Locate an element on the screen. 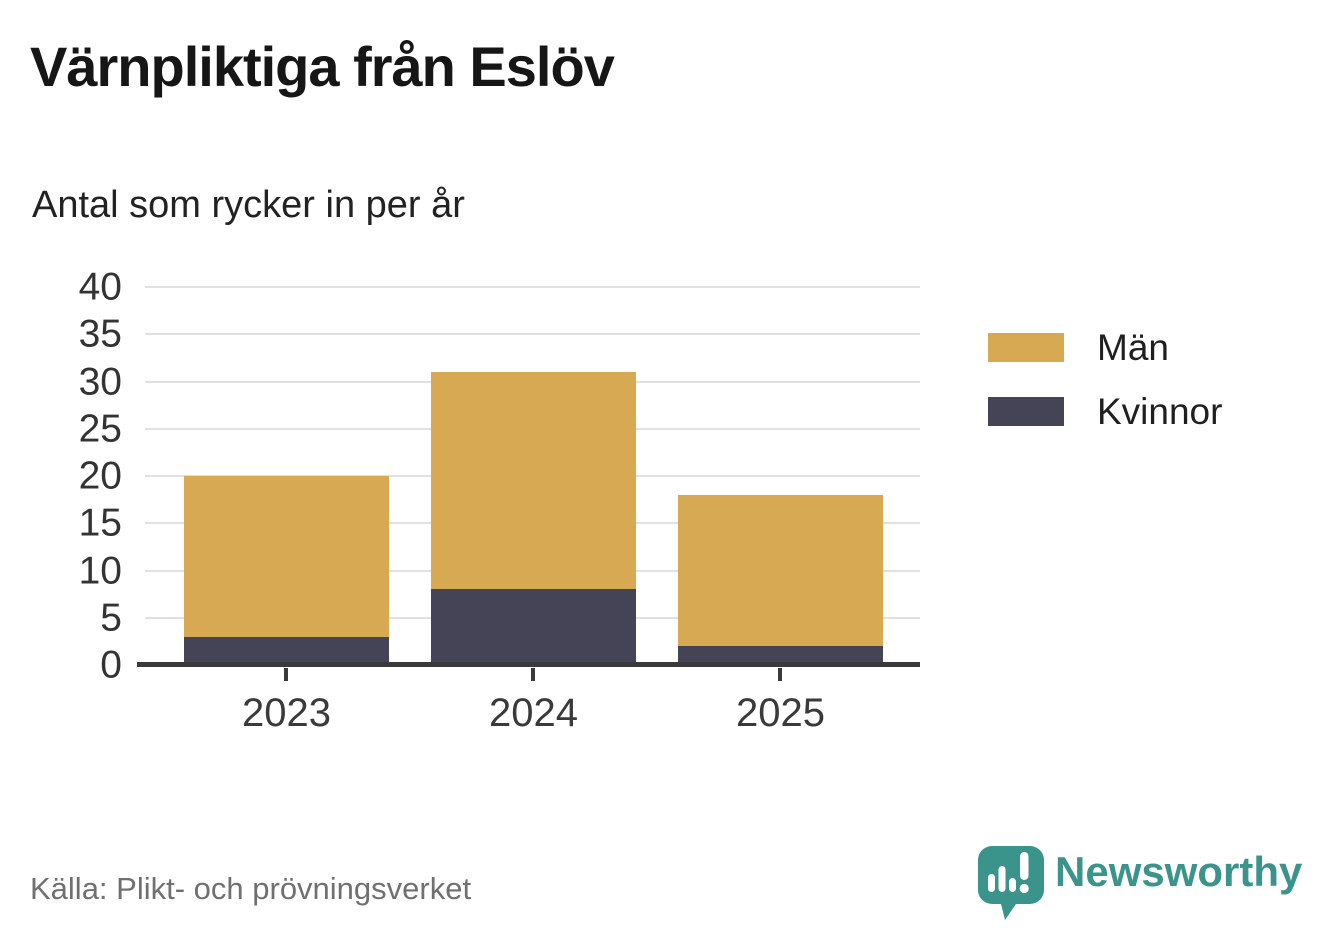 The height and width of the screenshot is (939, 1322). y-tick-label: 5 is located at coordinates (111, 618).